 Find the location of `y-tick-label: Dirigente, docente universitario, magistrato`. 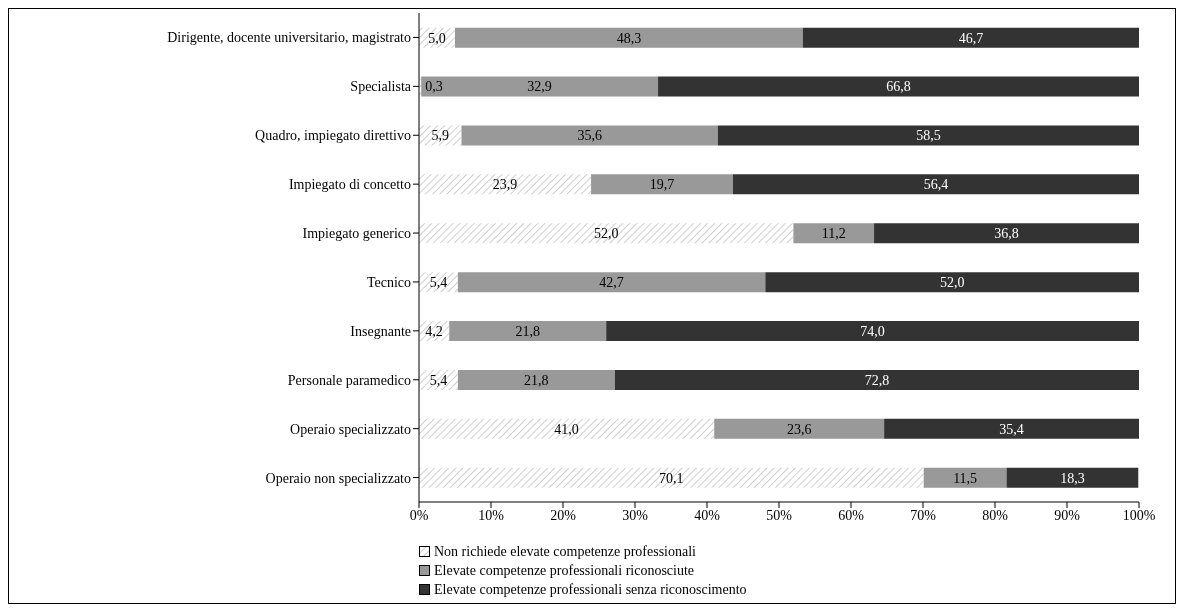

y-tick-label: Dirigente, docente universitario, magistrato is located at coordinates (289, 38).